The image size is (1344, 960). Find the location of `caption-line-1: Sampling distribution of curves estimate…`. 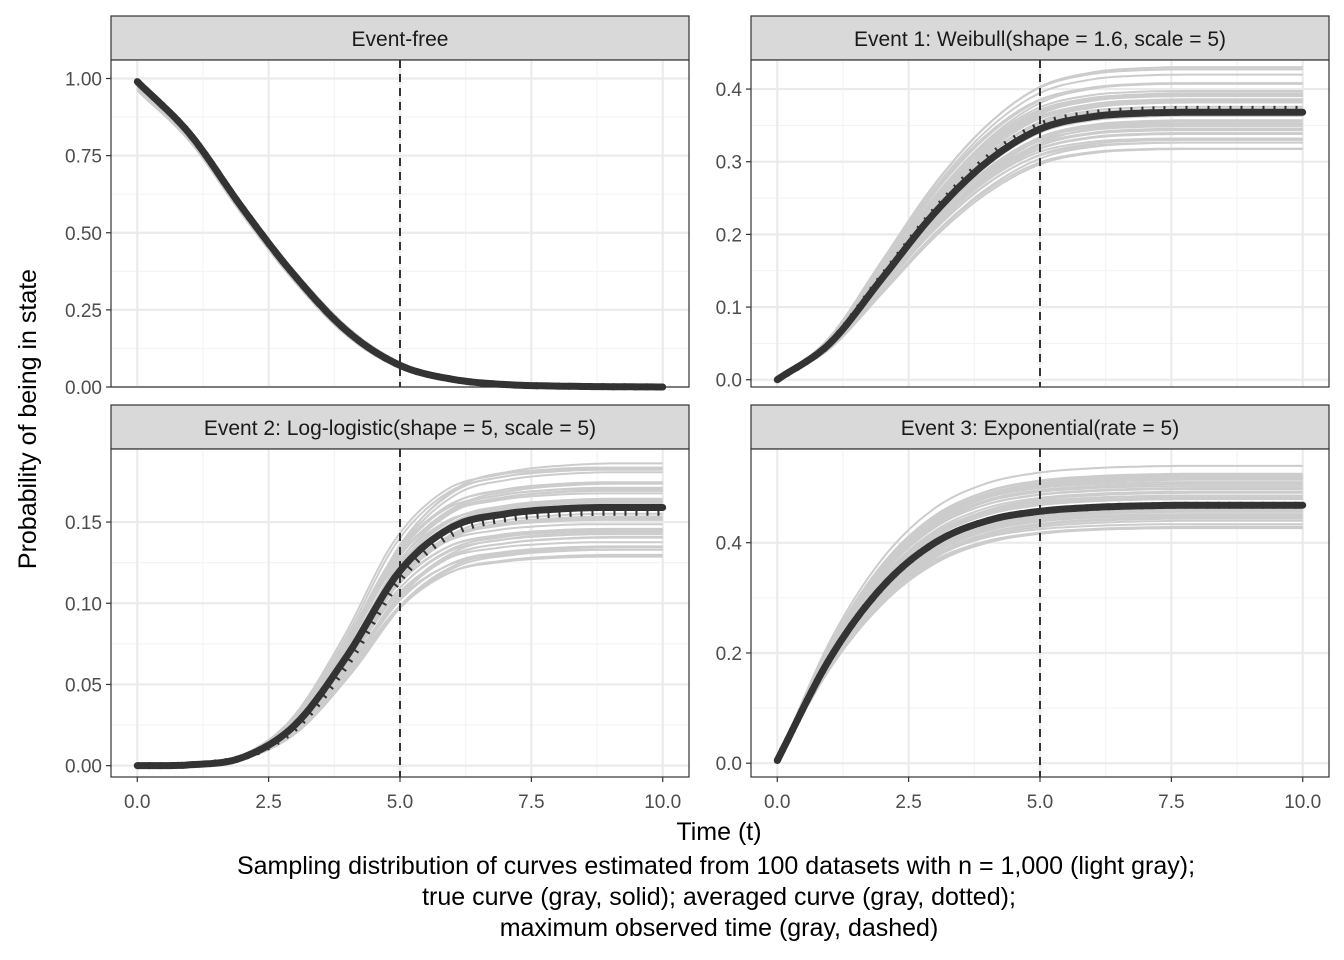

caption-line-1: Sampling distribution of curves estimate… is located at coordinates (716, 866).